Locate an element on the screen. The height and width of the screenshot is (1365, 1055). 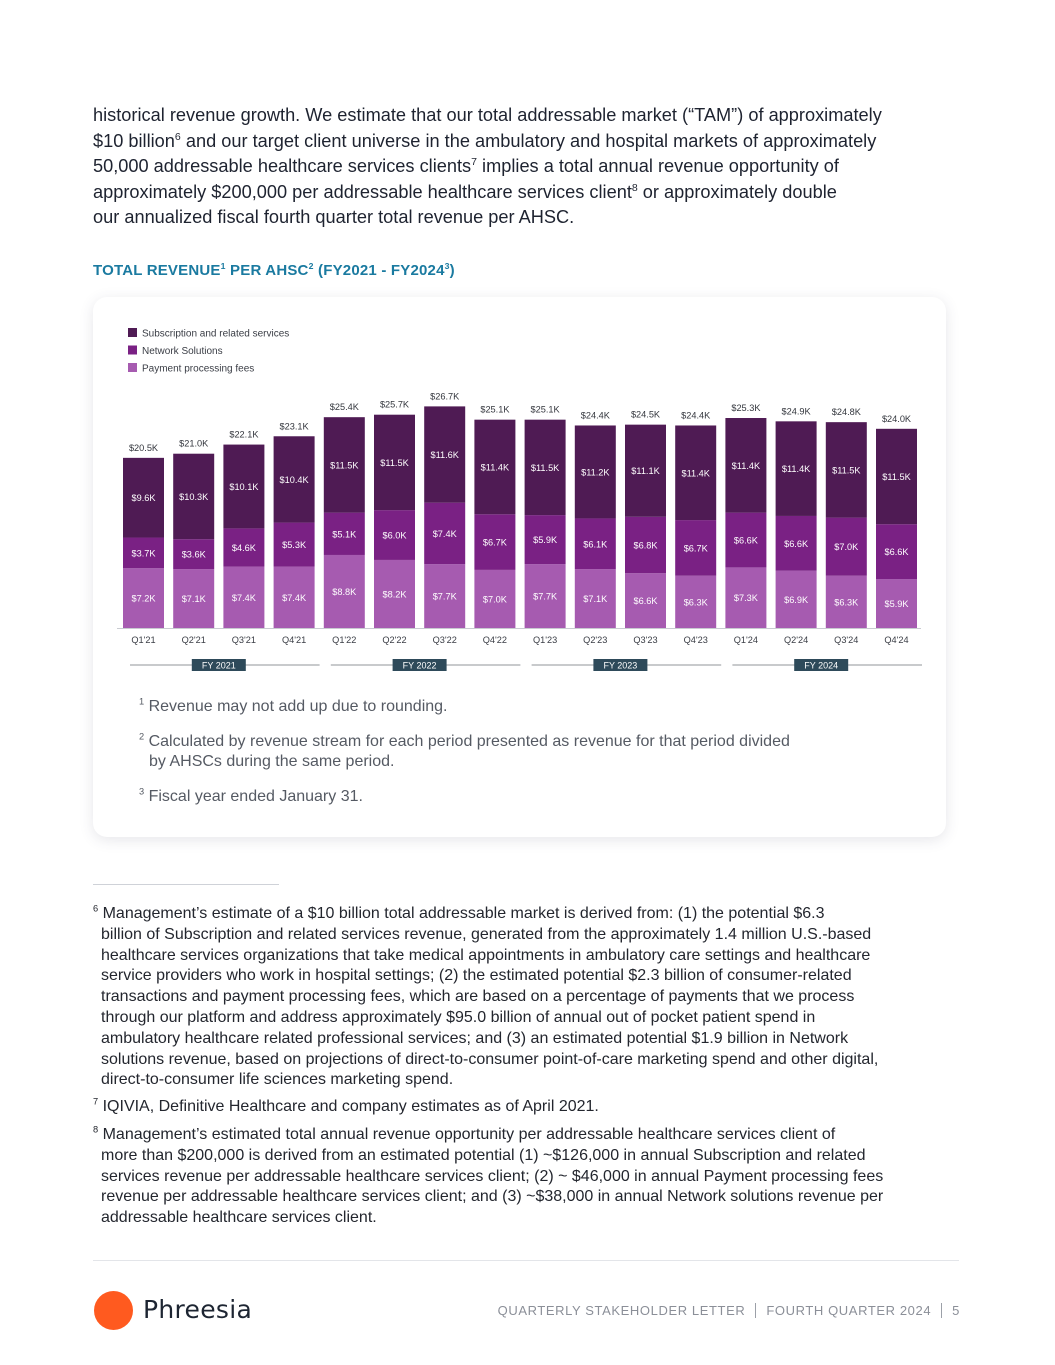
bar-label-1-4: $5.1K is located at coordinates (344, 534).